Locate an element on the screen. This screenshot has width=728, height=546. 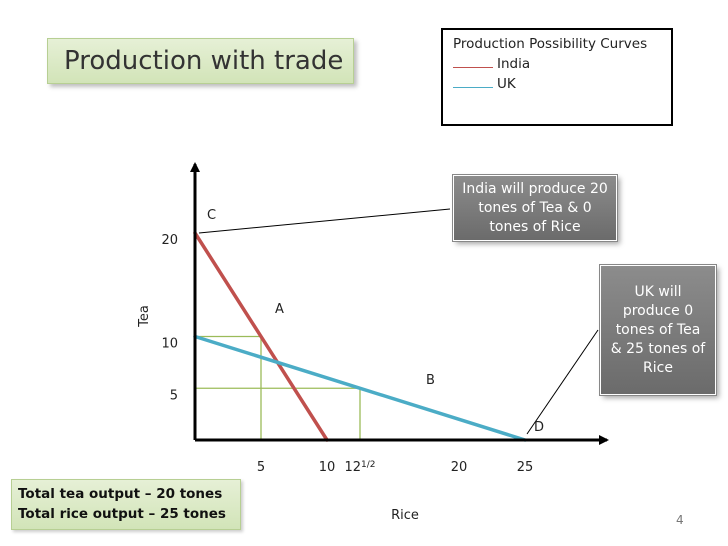
total-rice: Total rice output – 25 tones is located at coordinates (122, 514).